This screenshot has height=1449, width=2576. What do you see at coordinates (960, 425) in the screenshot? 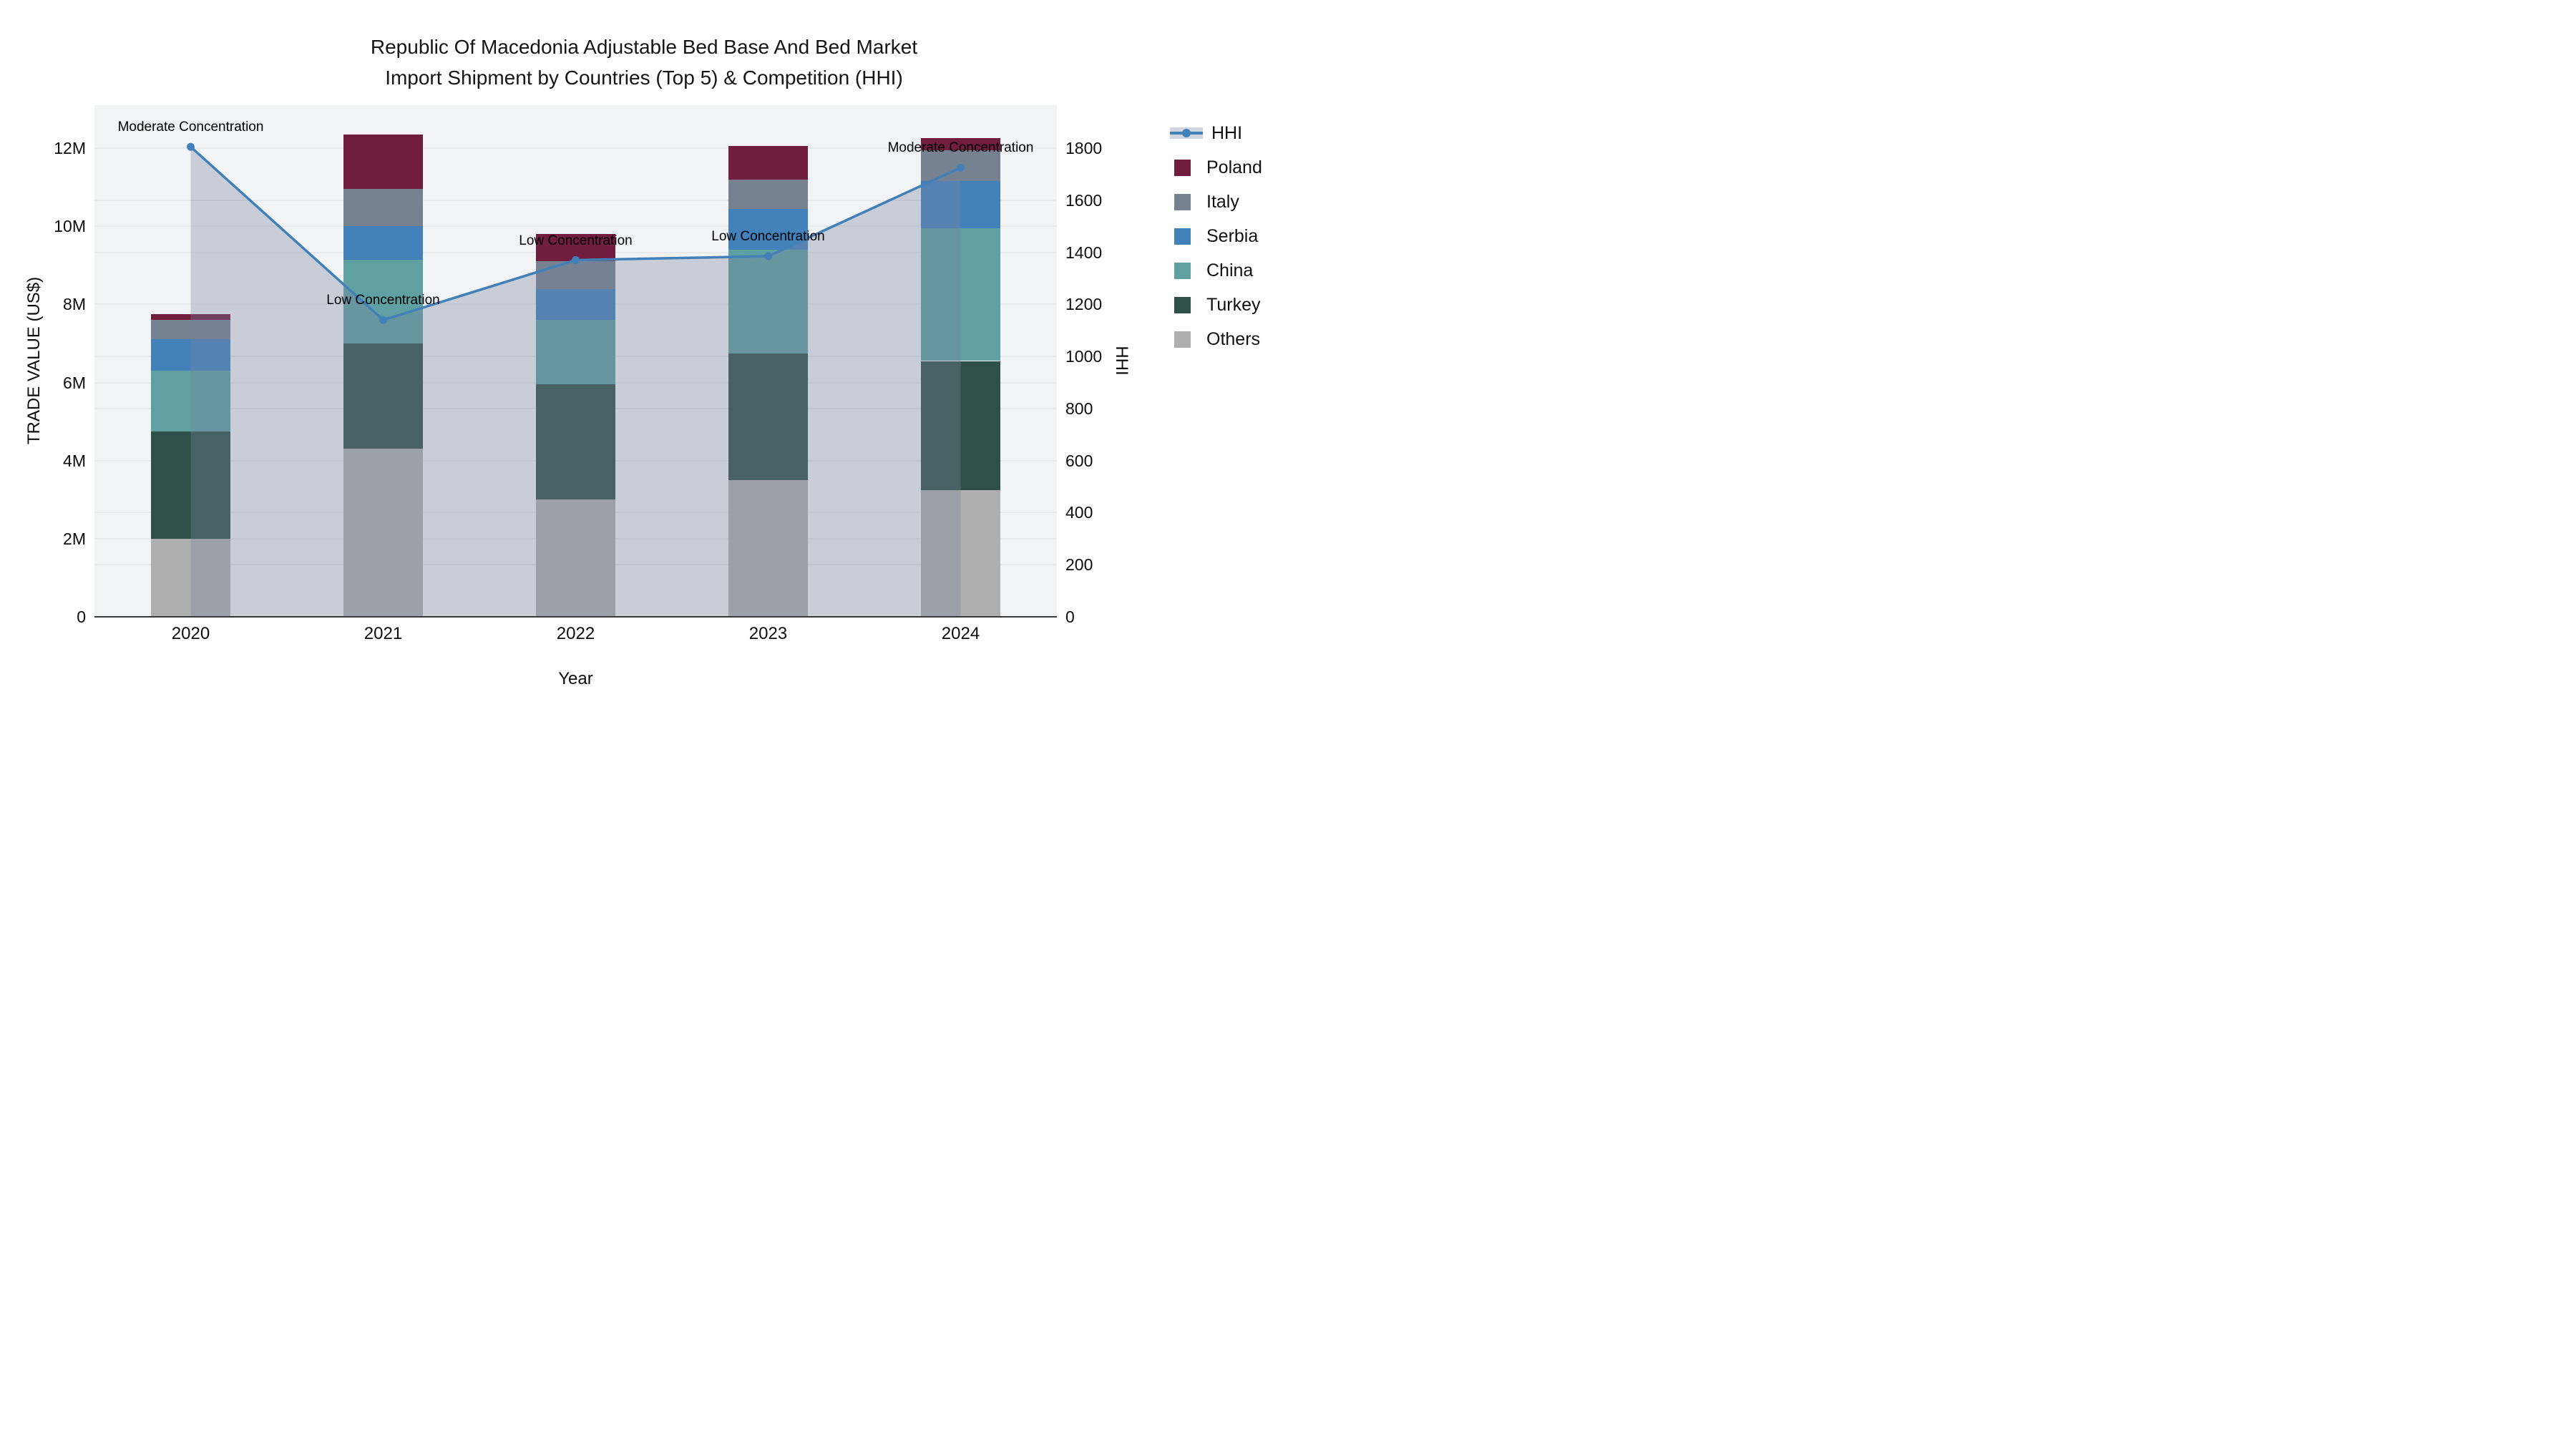
I see `bar-segment-turkey-2024` at bounding box center [960, 425].